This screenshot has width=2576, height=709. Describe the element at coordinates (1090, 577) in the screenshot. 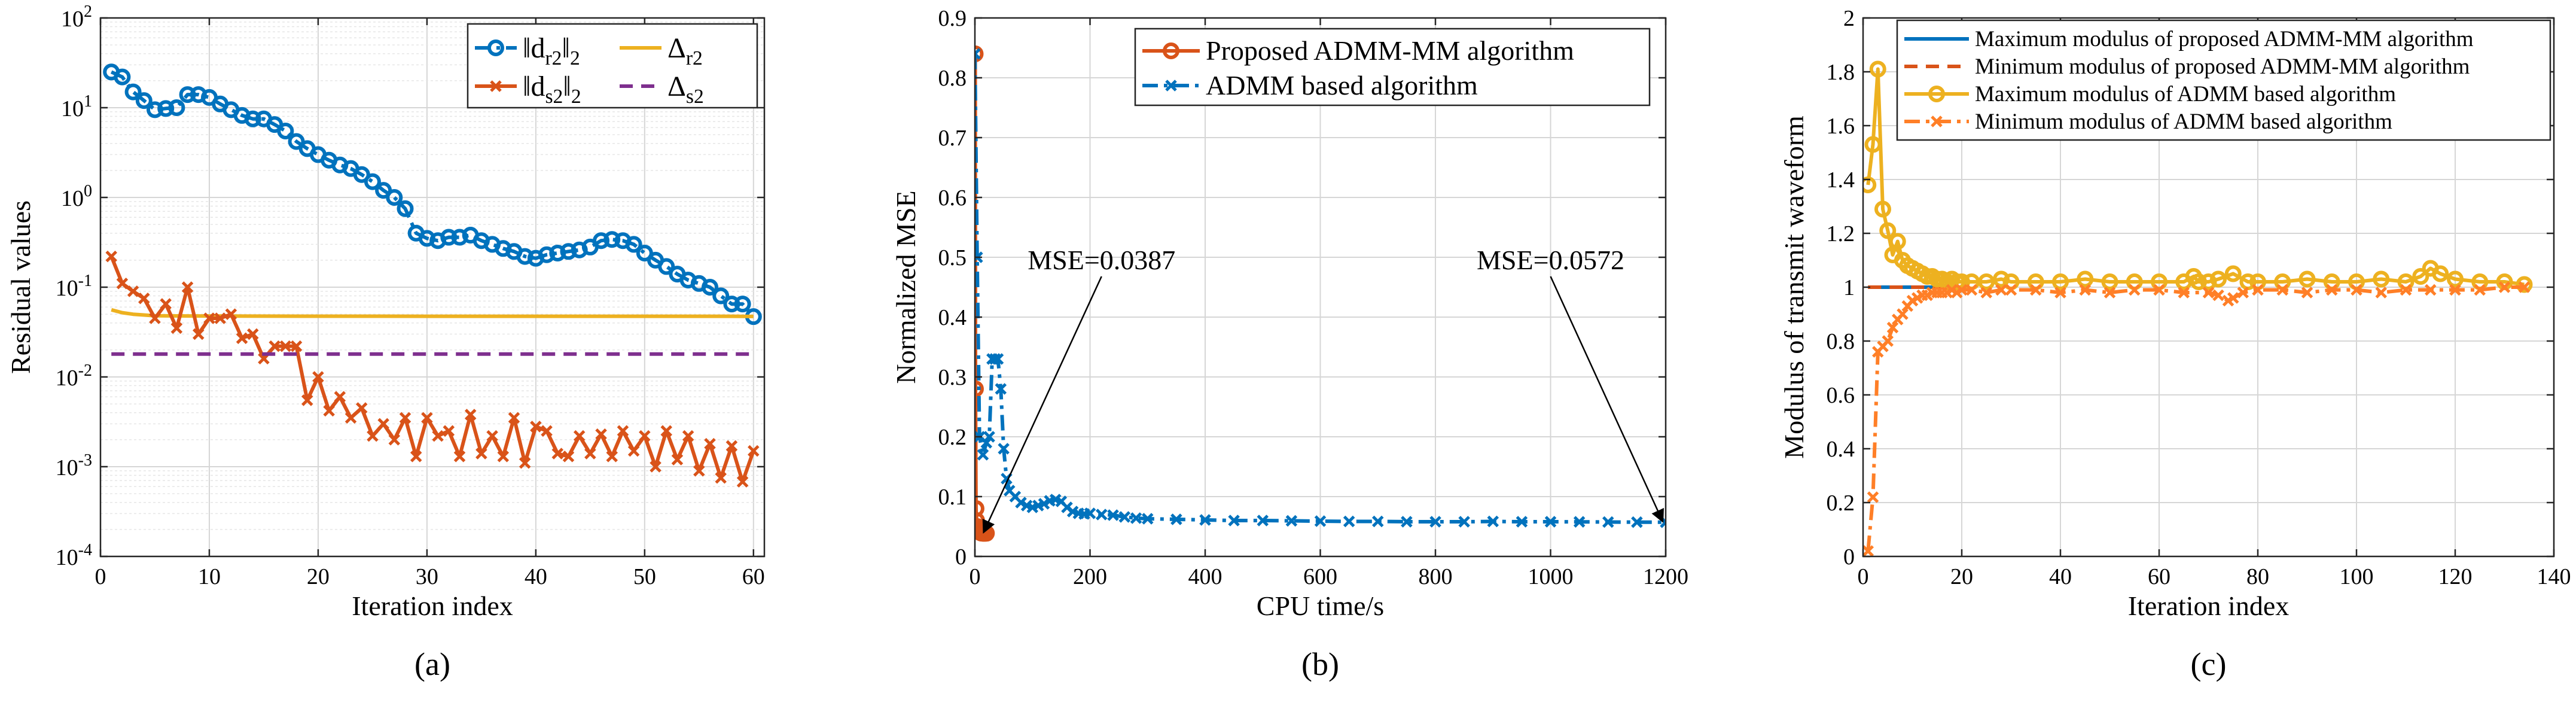

I see `x-tick-label: 200` at that location.